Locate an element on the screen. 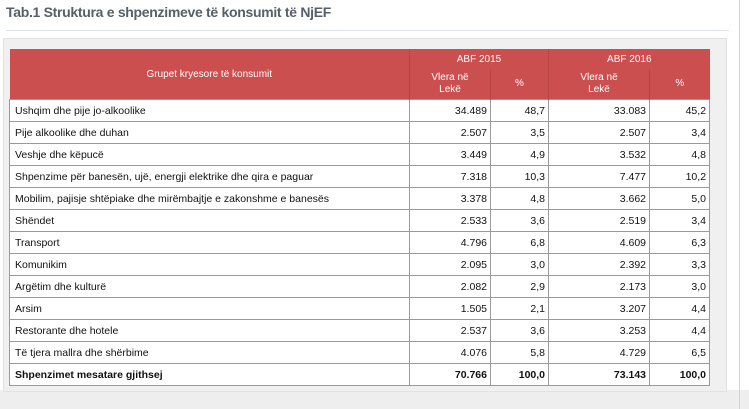 The width and height of the screenshot is (749, 409). row-label: Pije alkoolike dhe duhan is located at coordinates (209, 132).